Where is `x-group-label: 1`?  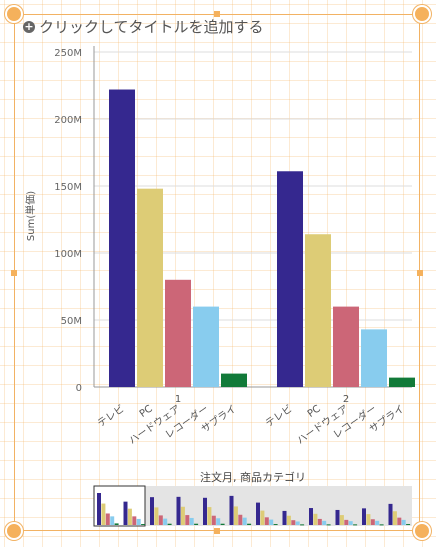
x-group-label: 1 is located at coordinates (178, 399).